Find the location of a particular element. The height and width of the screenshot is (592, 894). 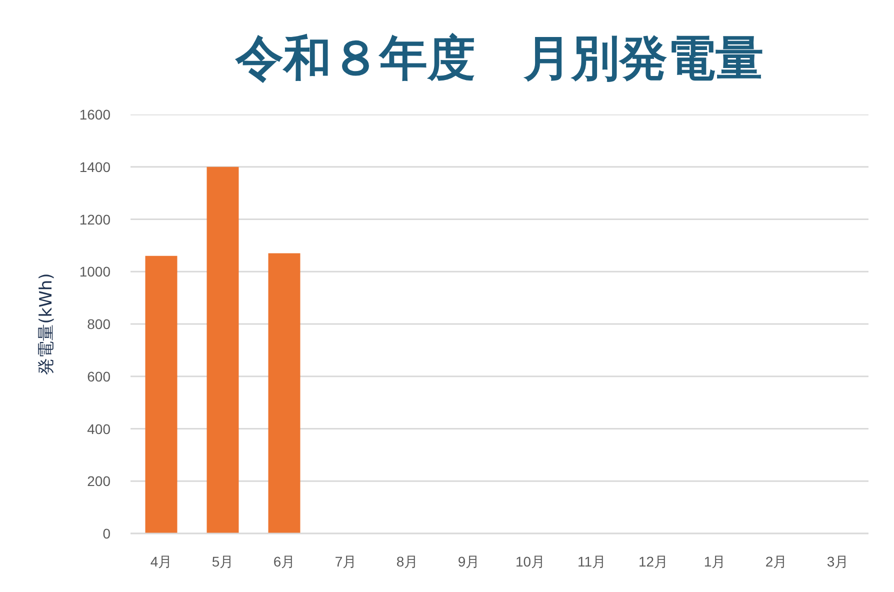

x-tick-label: 2月 is located at coordinates (776, 562).